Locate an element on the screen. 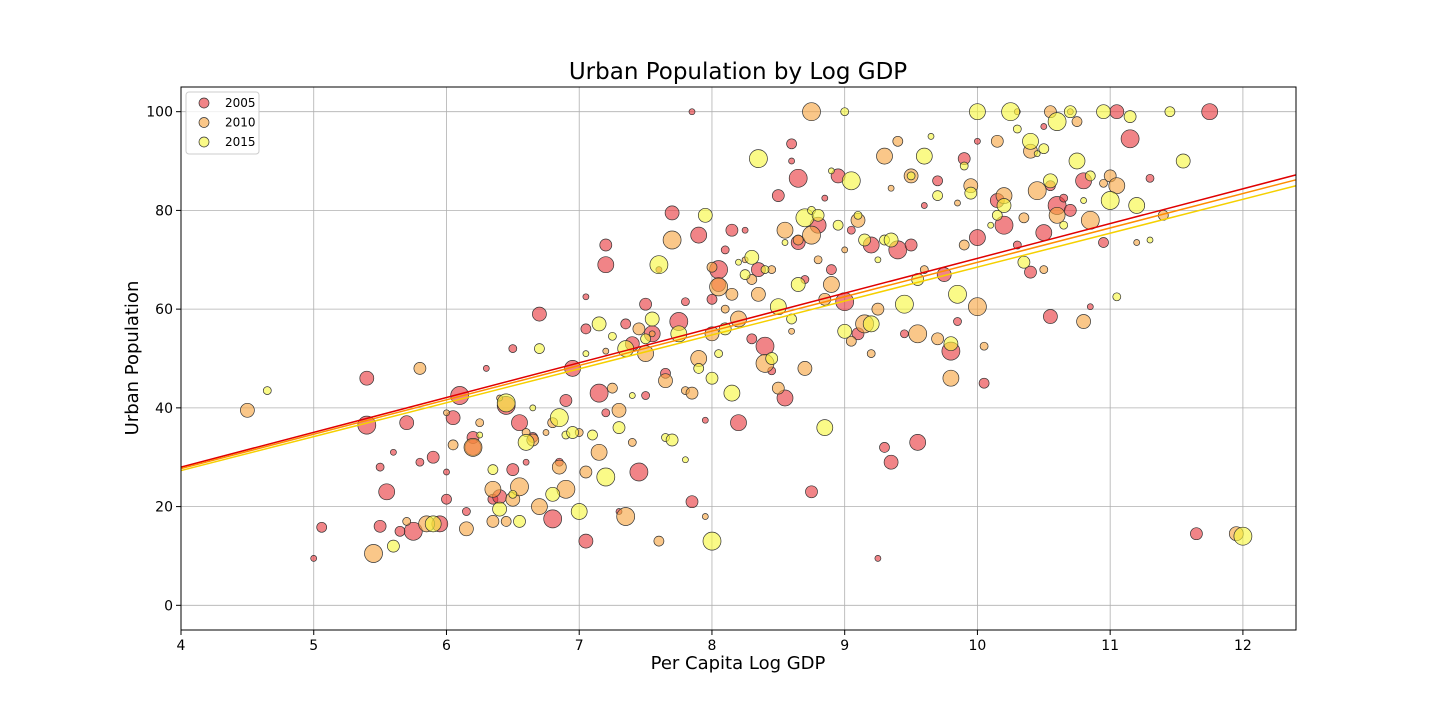 The height and width of the screenshot is (720, 1440). x-tick-label: 12 is located at coordinates (1243, 646).